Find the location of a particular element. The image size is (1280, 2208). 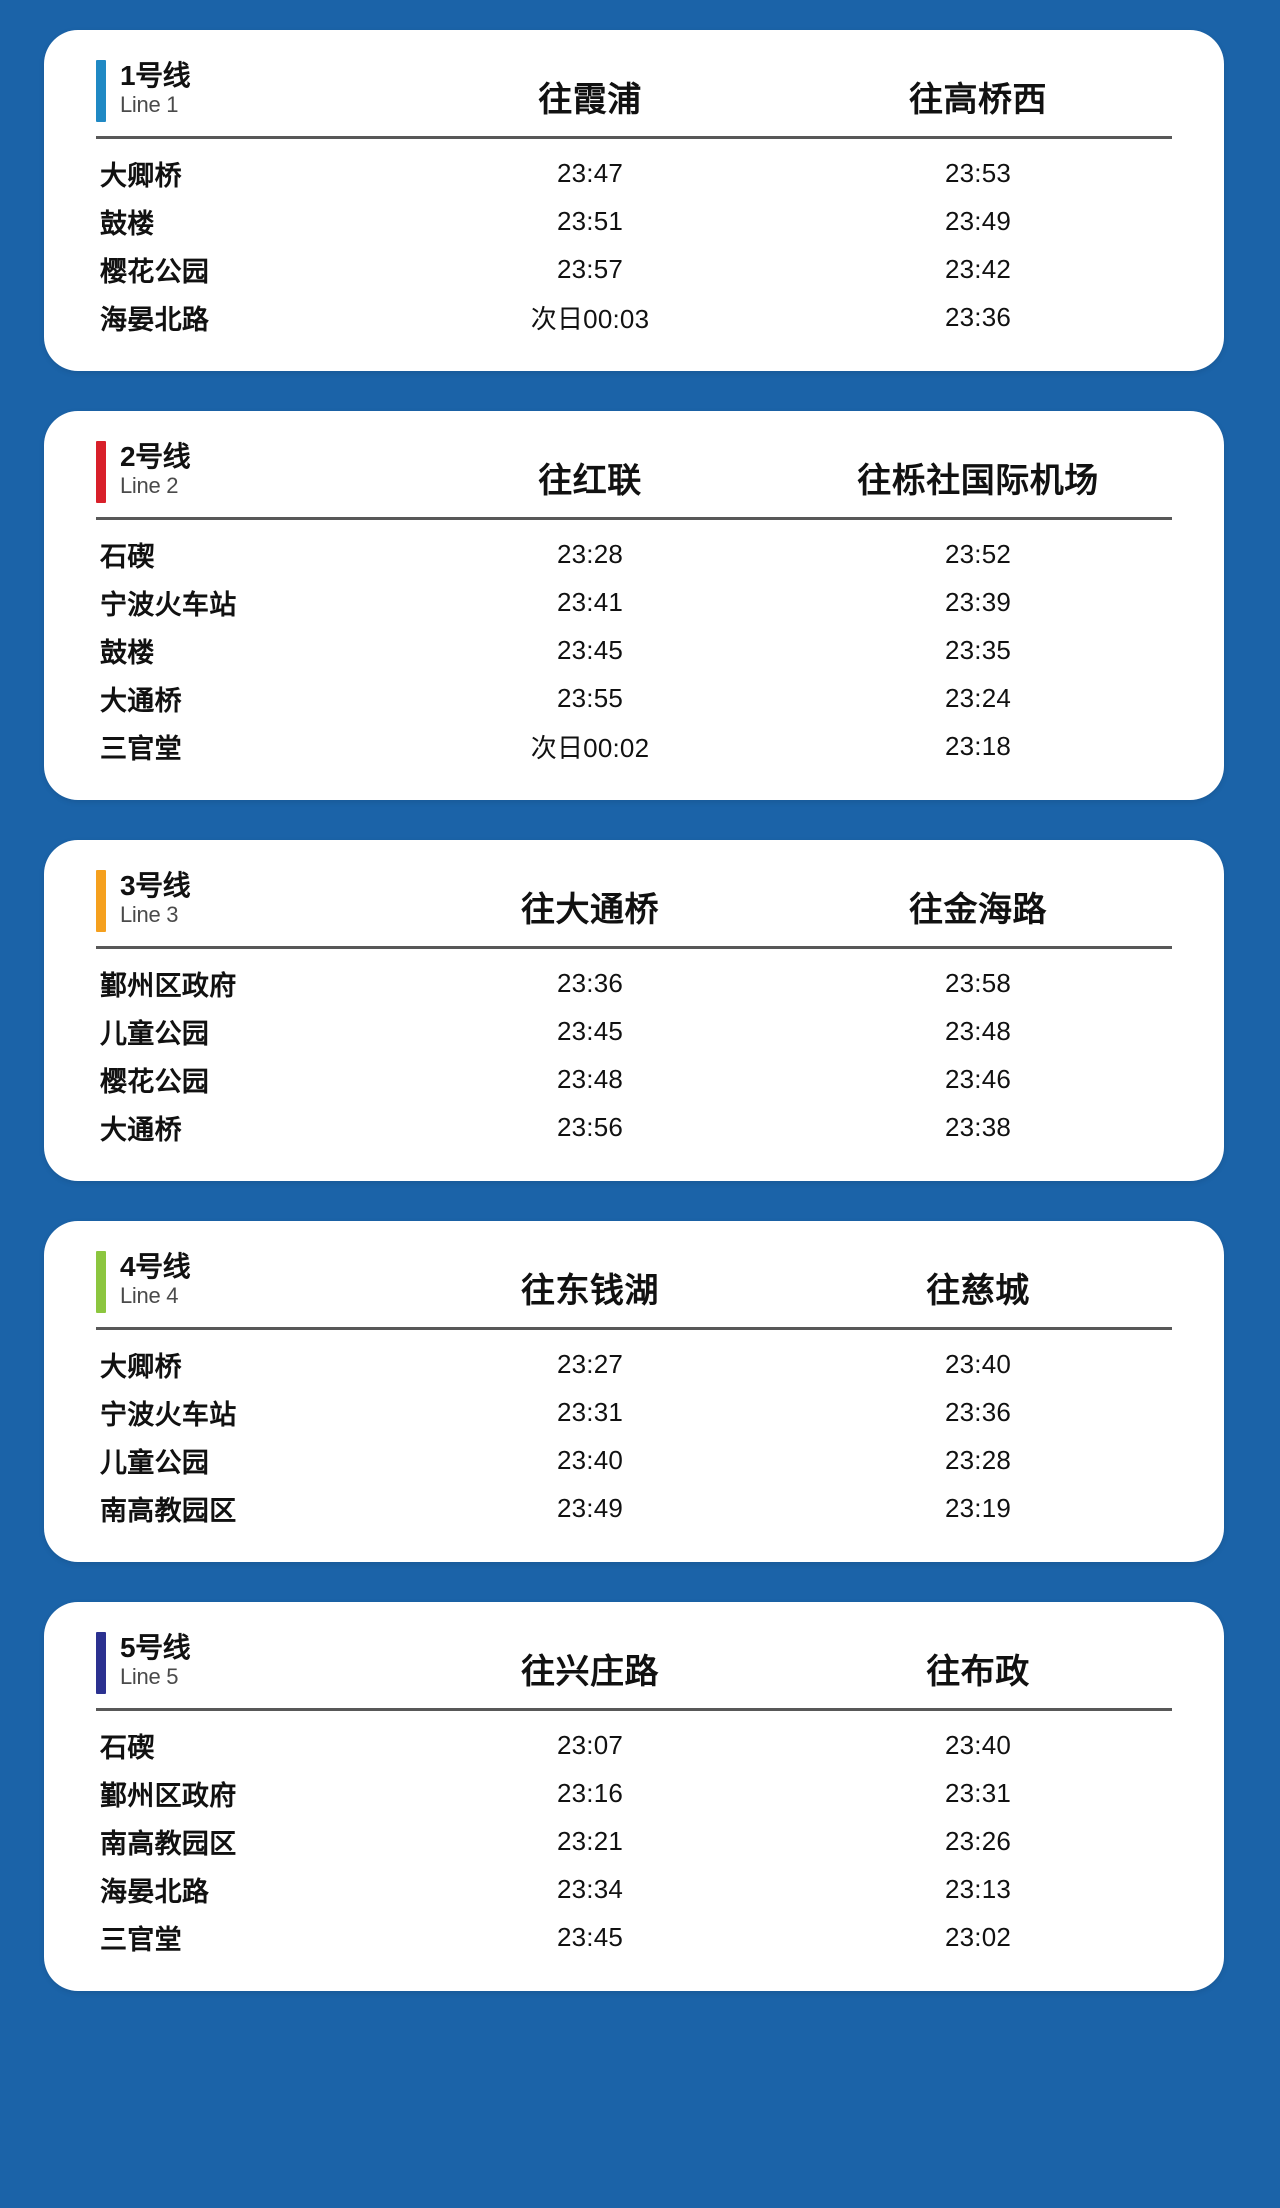

table-row: 樱花公园 23:48 23:46 is located at coordinates (634, 1079).